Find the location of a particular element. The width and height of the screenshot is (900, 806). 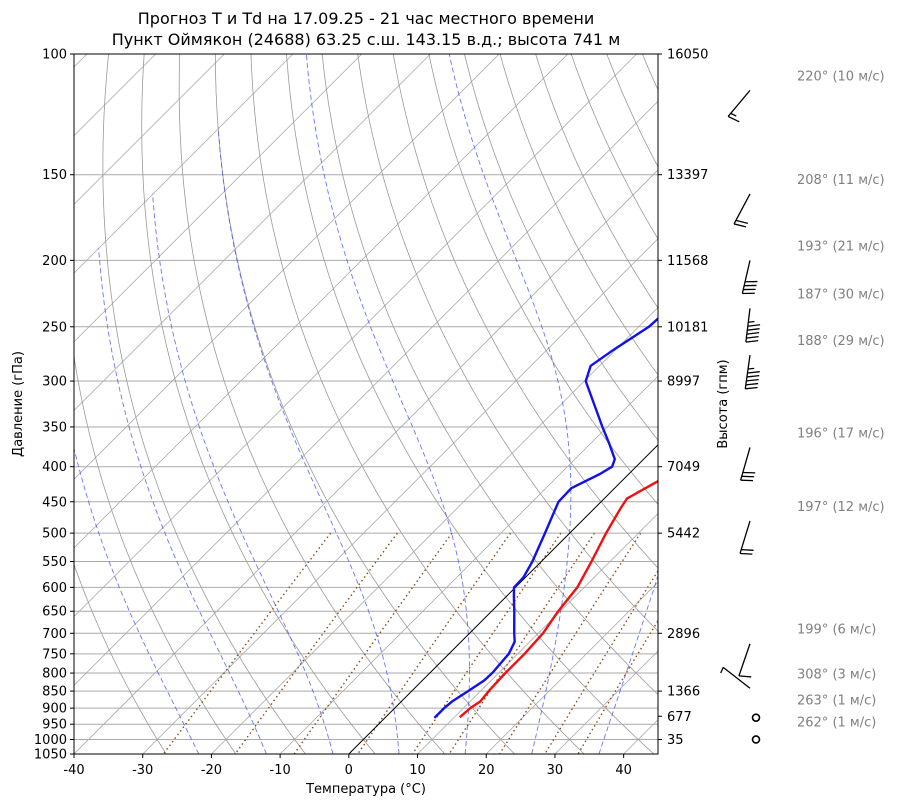

wind-label: 308° (3 м/с) is located at coordinates (836, 674).